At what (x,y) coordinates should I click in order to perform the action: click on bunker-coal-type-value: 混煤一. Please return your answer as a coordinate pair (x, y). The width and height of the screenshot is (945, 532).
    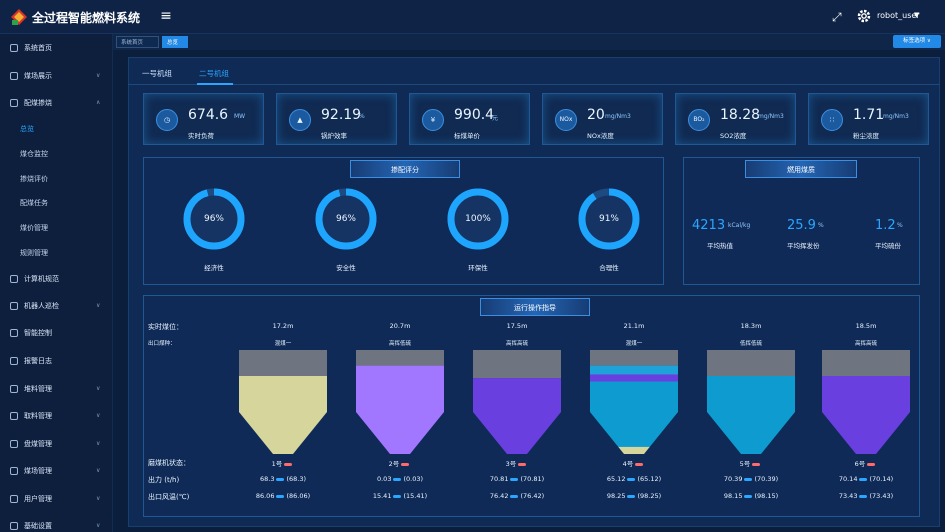
    Looking at the image, I should click on (634, 344).